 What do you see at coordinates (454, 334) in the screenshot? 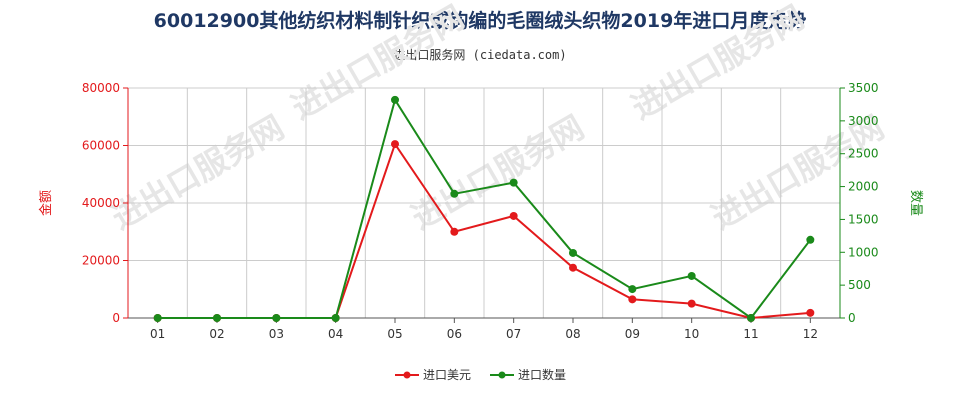
I see `x-tick-label: 06` at bounding box center [454, 334].